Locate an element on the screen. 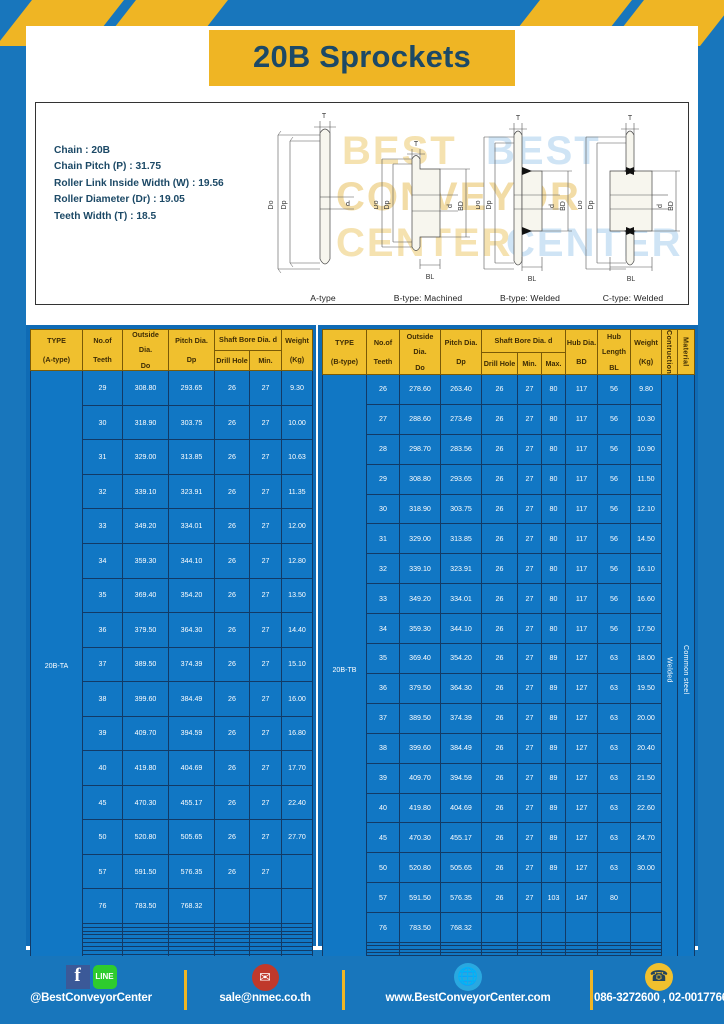 The width and height of the screenshot is (724, 1024). cell-teeth: 36 is located at coordinates (102, 630).